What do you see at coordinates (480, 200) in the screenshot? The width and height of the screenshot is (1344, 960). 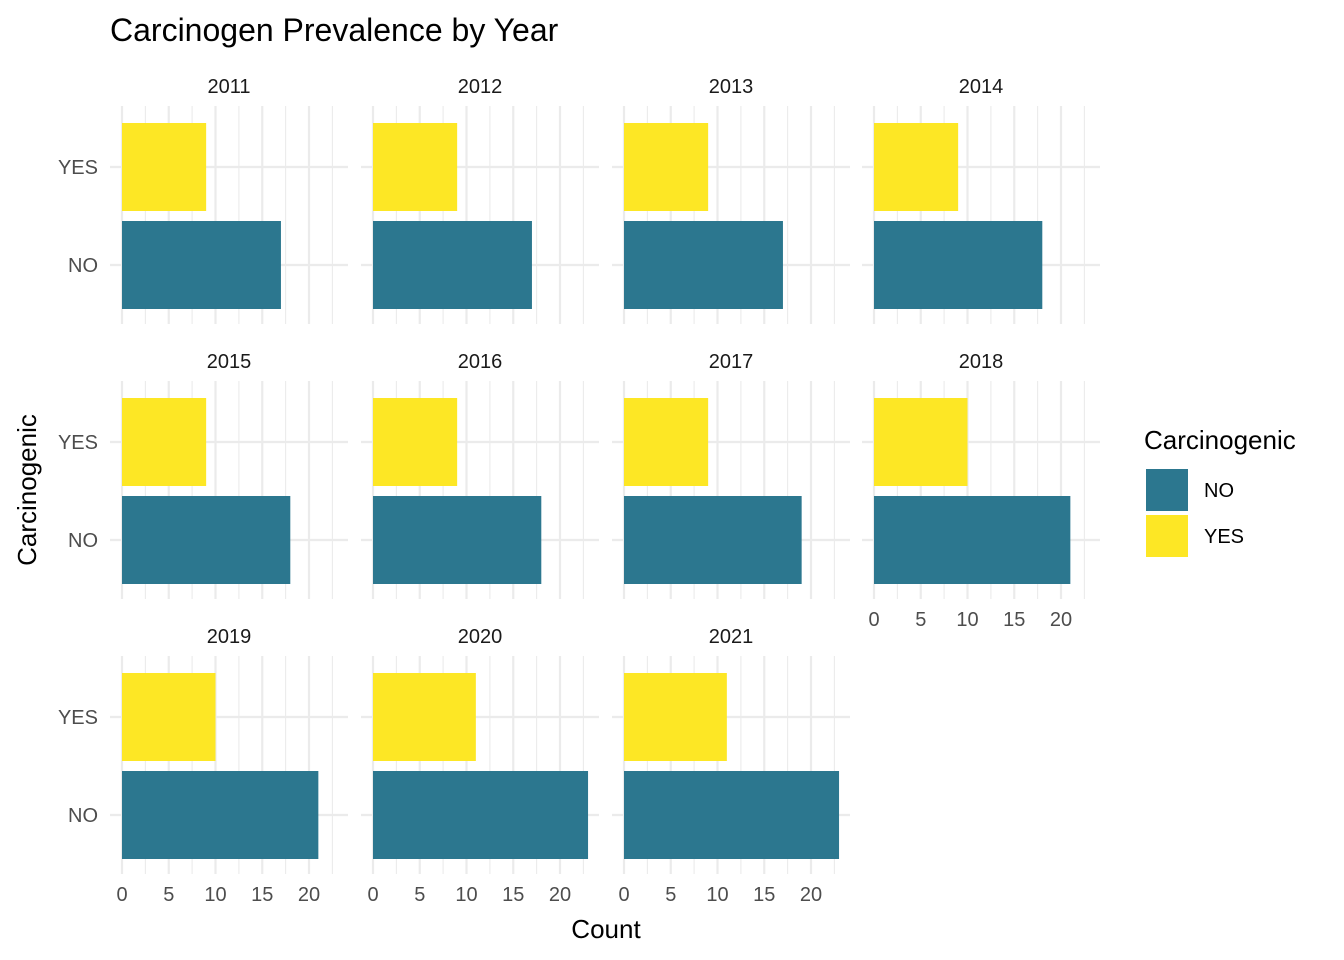 I see `panel-2012: 2012` at bounding box center [480, 200].